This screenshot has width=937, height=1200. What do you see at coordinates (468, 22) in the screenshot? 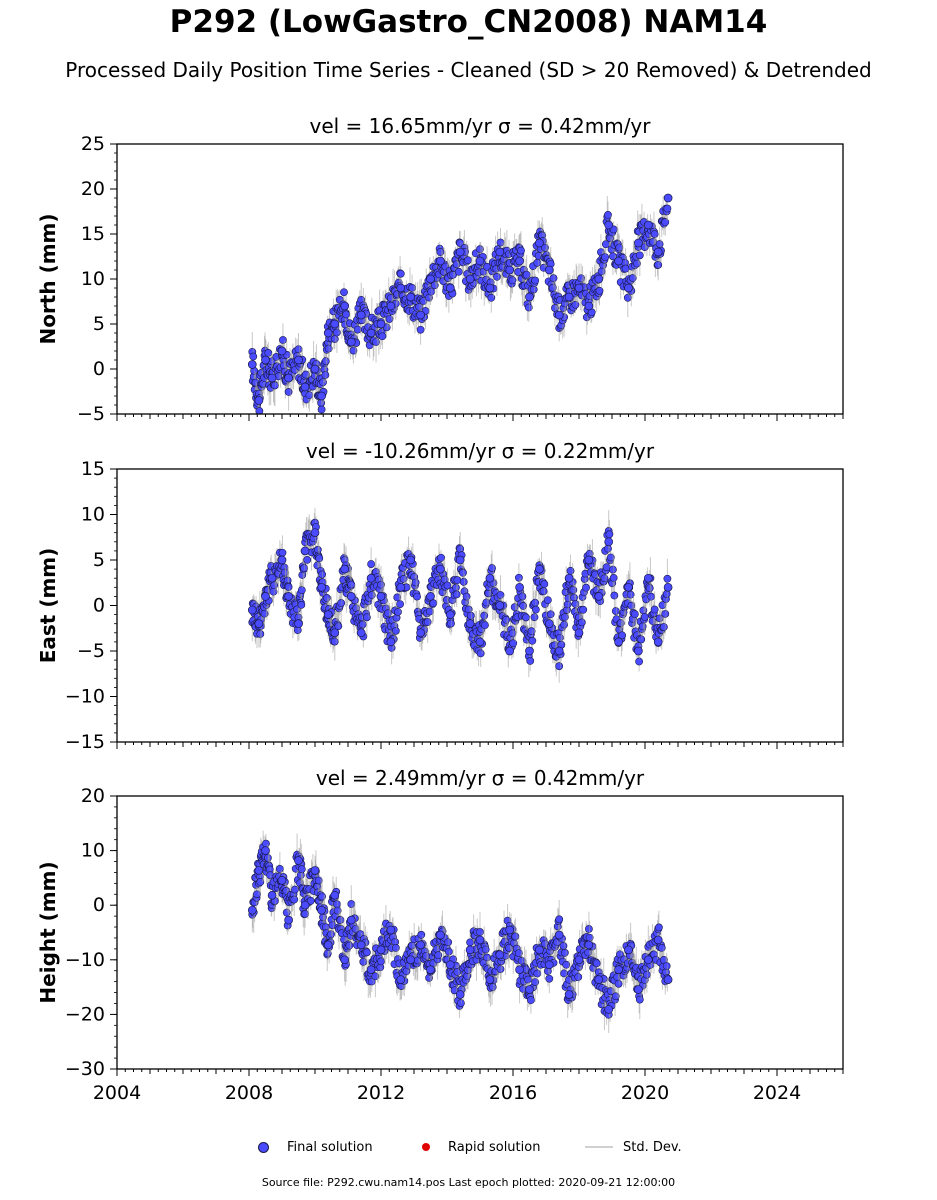
I see `figure-title: P292 (LowGastro_CN2008) NAM14` at bounding box center [468, 22].